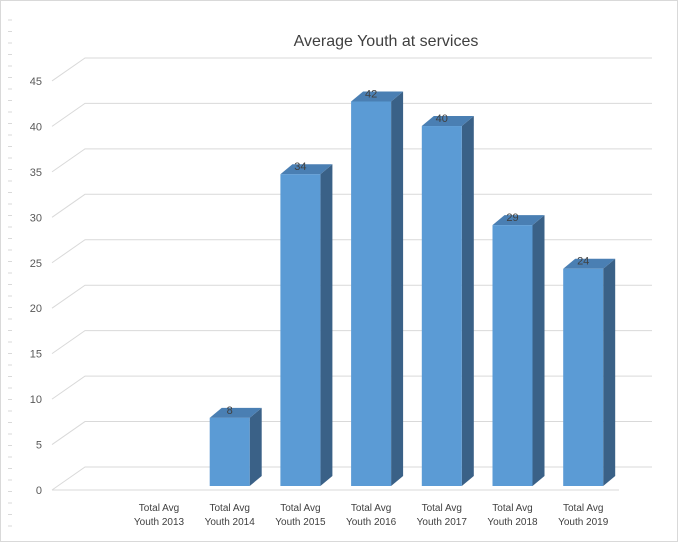 The width and height of the screenshot is (678, 542). What do you see at coordinates (39, 491) in the screenshot?
I see `y-tick-label: 0` at bounding box center [39, 491].